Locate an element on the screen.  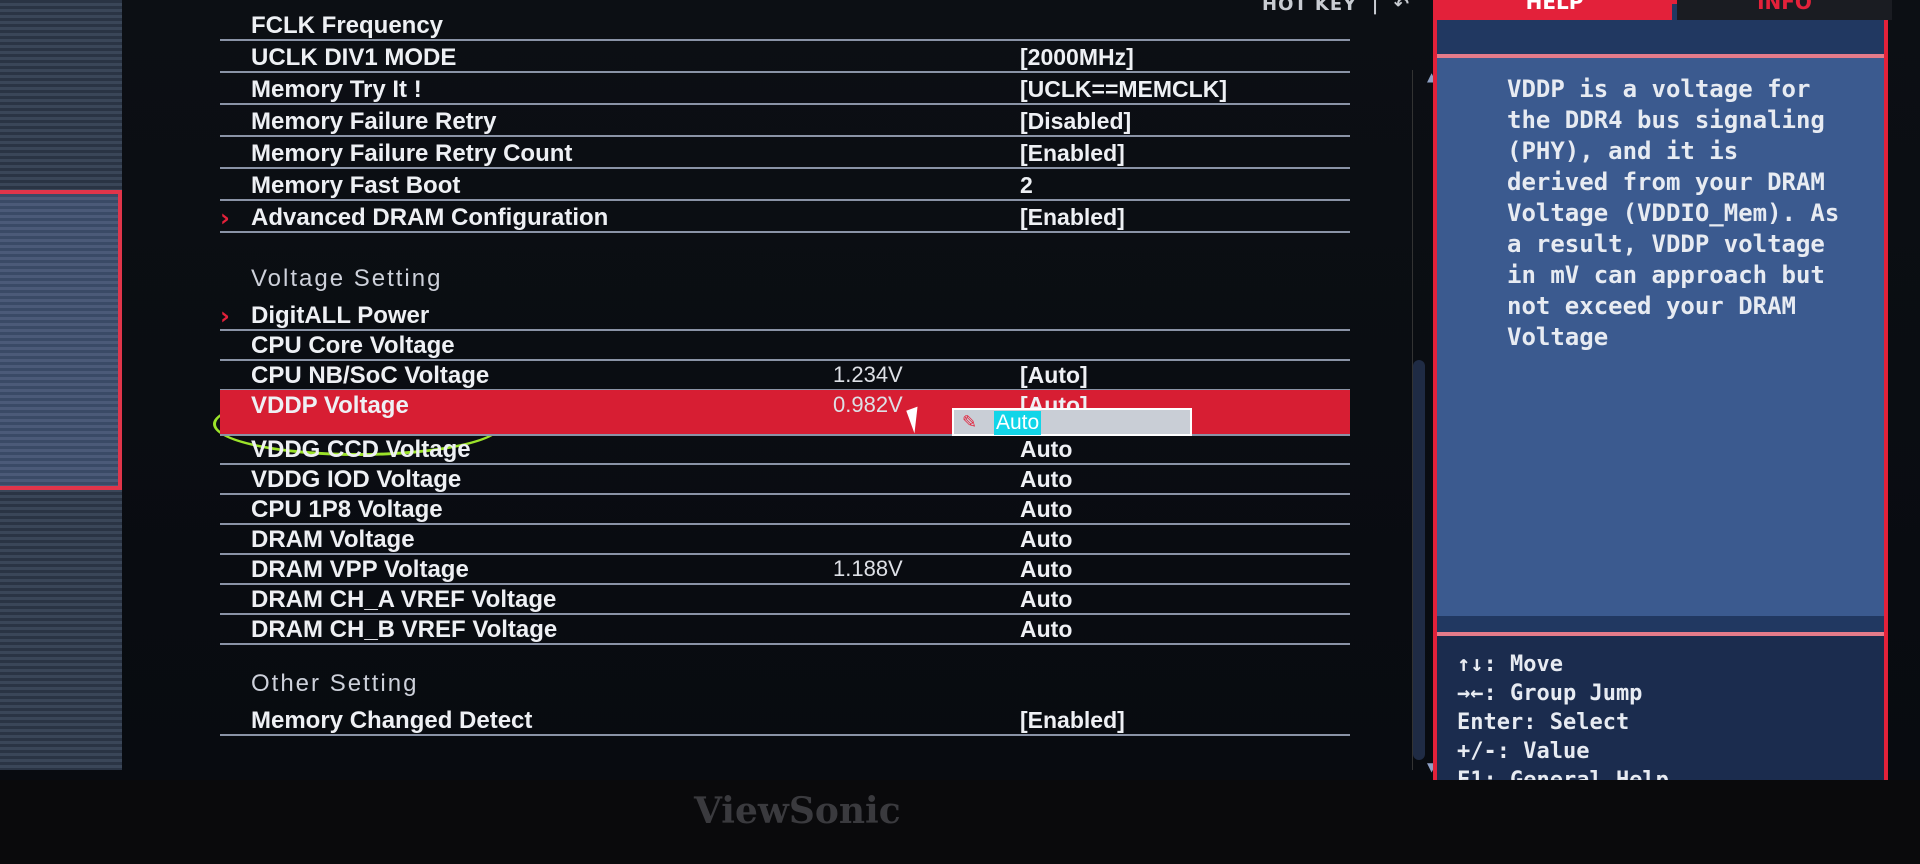
setting-row: VDDG CCD Voltage Auto is located at coordinates (785, 449).